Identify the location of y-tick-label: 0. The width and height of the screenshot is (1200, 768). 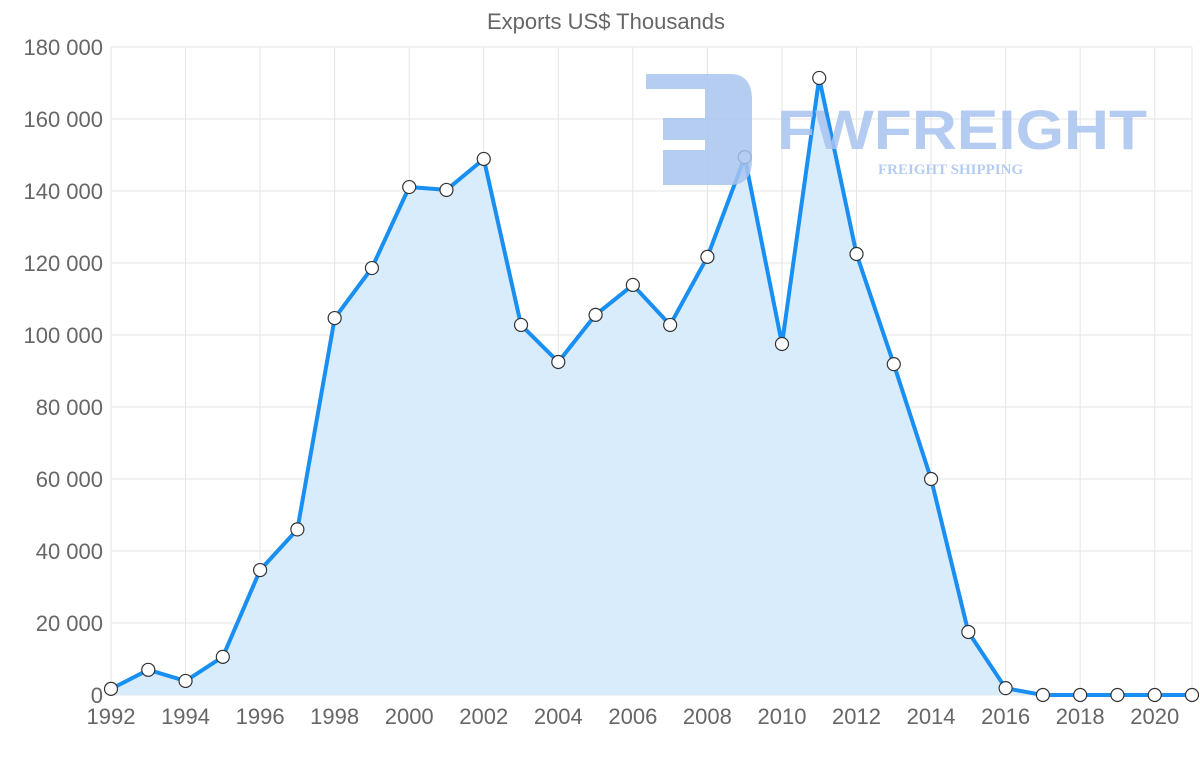
(97, 695).